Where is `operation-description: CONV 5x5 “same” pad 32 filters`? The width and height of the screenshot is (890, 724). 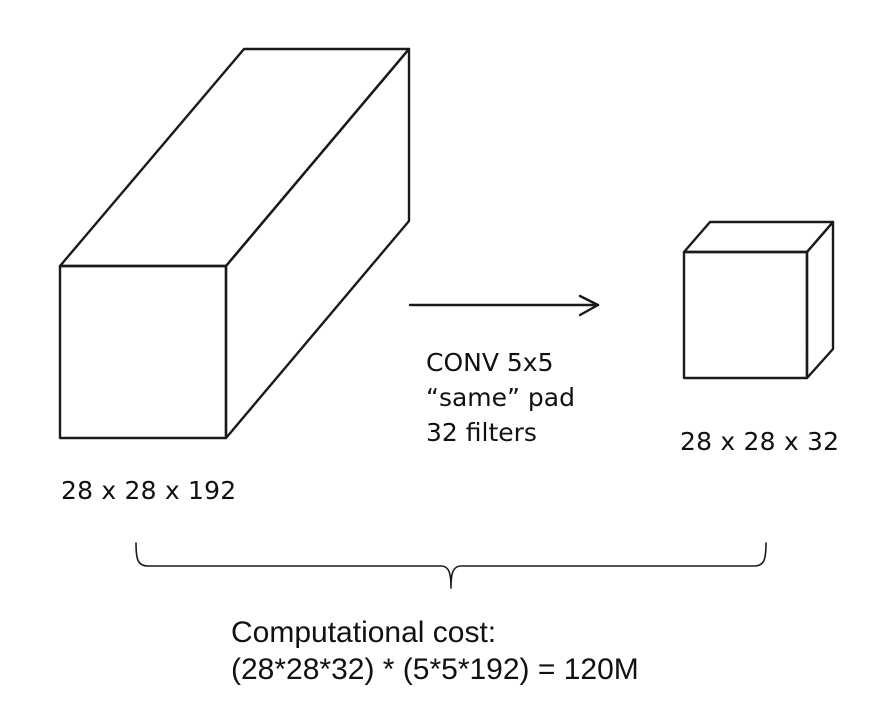 operation-description: CONV 5x5 “same” pad 32 filters is located at coordinates (500, 397).